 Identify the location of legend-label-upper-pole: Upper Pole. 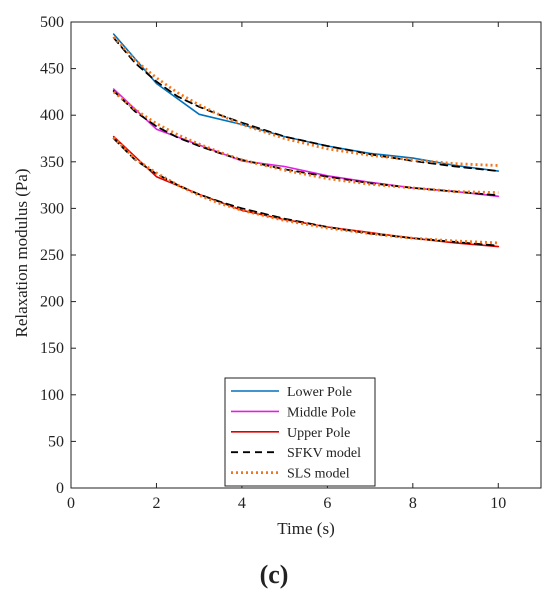
(318, 433).